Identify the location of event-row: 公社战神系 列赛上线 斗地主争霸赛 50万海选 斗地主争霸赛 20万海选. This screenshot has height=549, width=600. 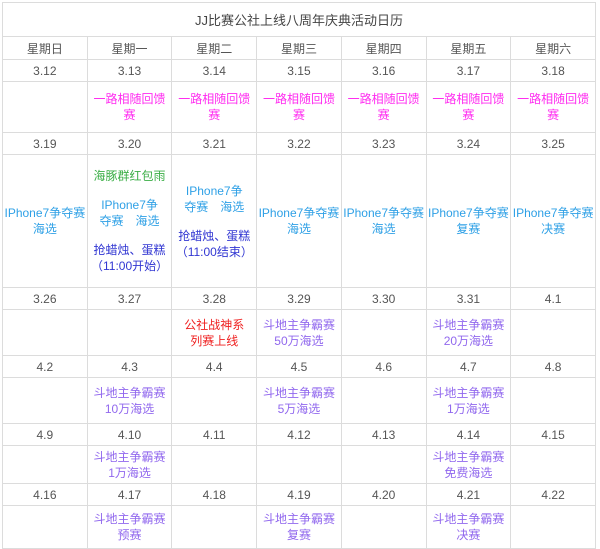
(299, 332).